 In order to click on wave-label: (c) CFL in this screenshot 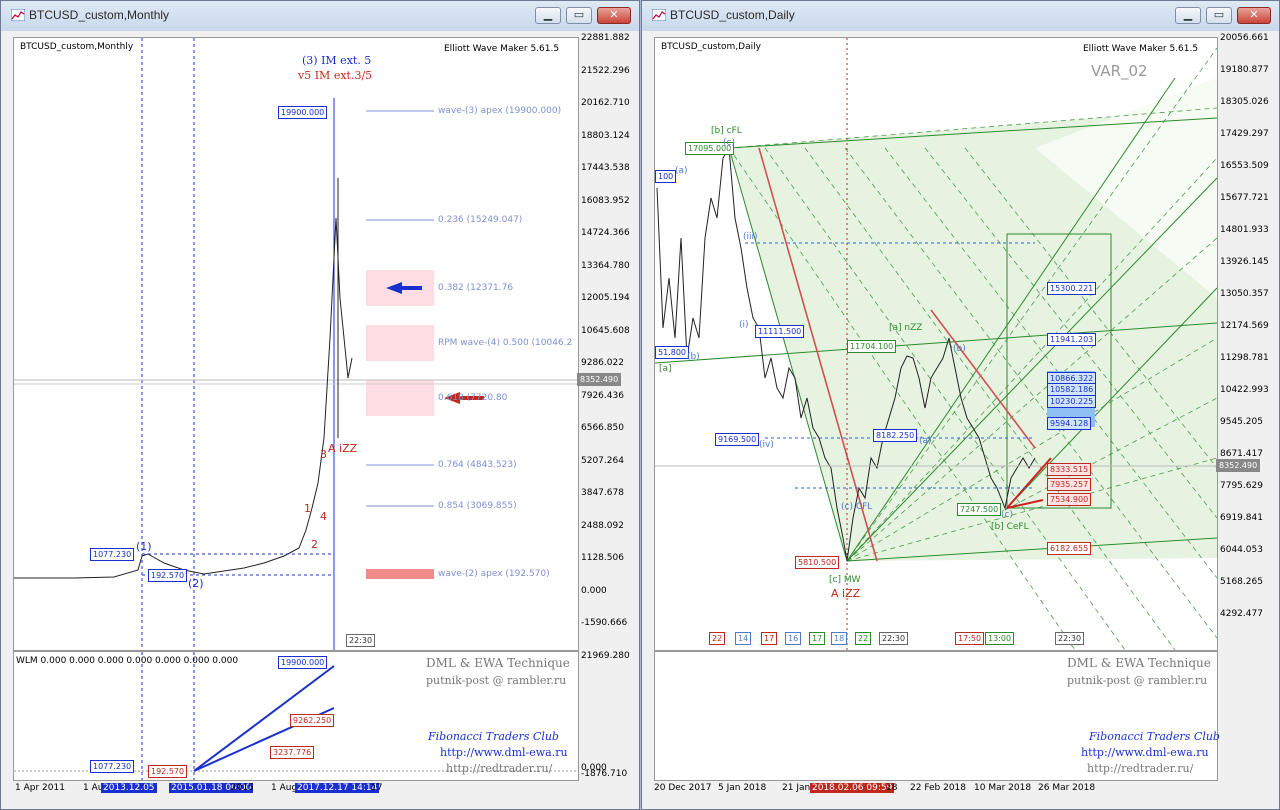, I will do `click(857, 507)`.